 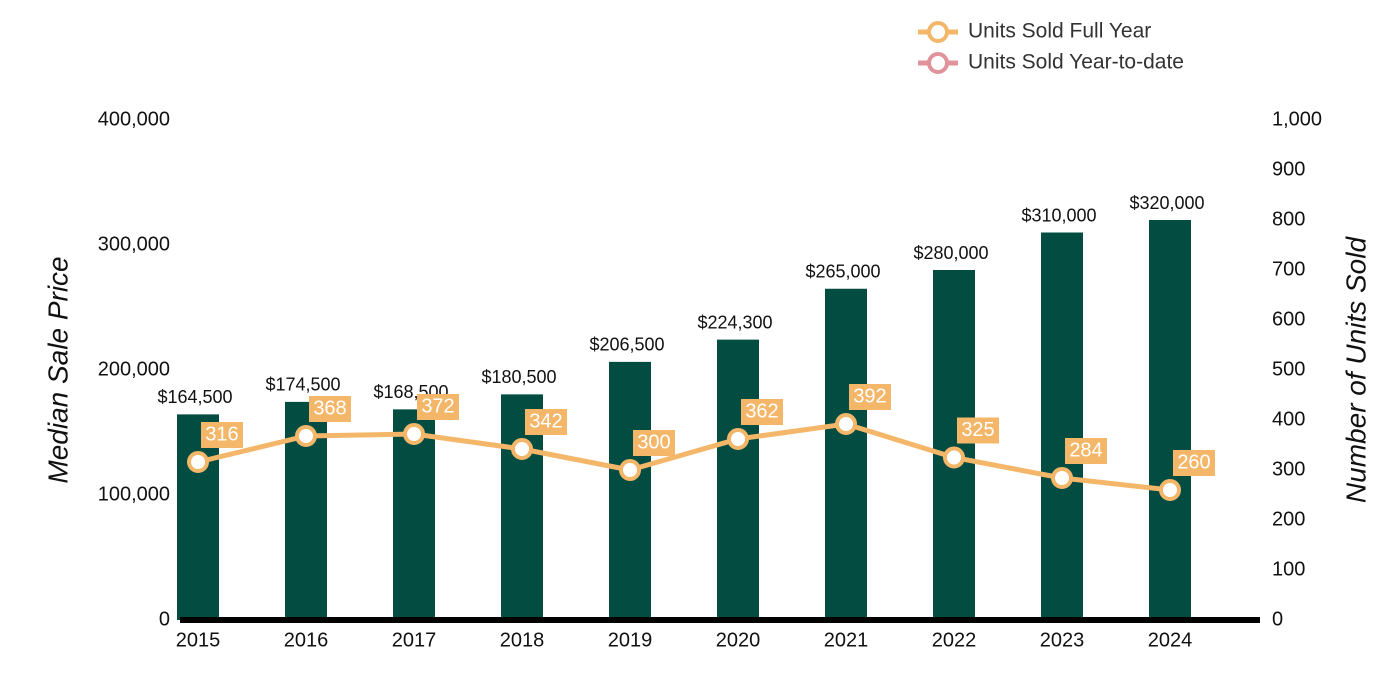 What do you see at coordinates (1288, 569) in the screenshot?
I see `y2-tick-label: 100` at bounding box center [1288, 569].